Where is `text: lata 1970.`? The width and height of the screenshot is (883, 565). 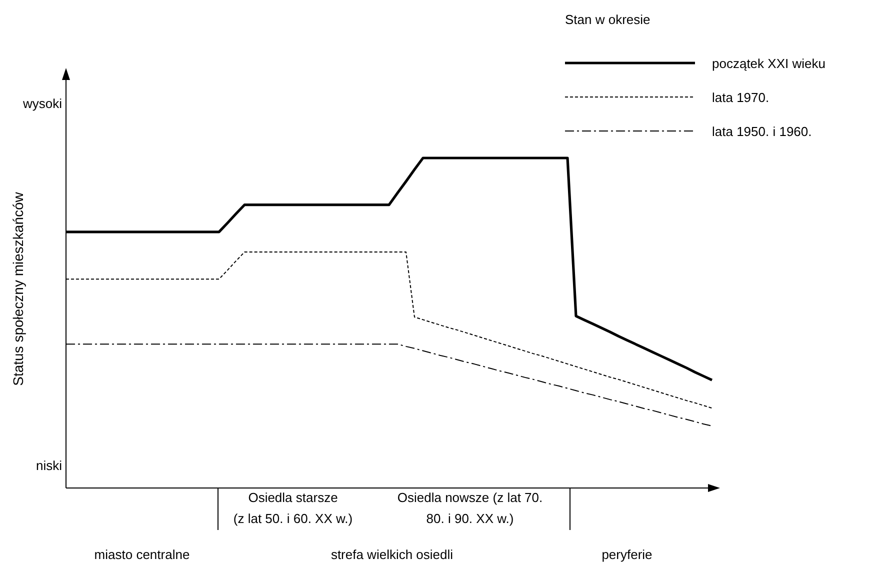 text: lata 1970. is located at coordinates (741, 97).